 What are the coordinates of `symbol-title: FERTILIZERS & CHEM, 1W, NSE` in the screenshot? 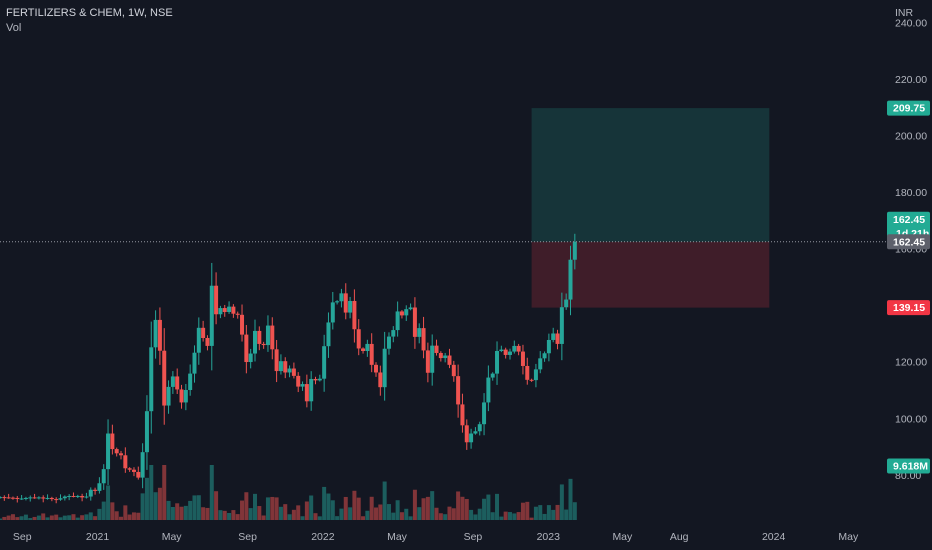 It's located at (89, 13).